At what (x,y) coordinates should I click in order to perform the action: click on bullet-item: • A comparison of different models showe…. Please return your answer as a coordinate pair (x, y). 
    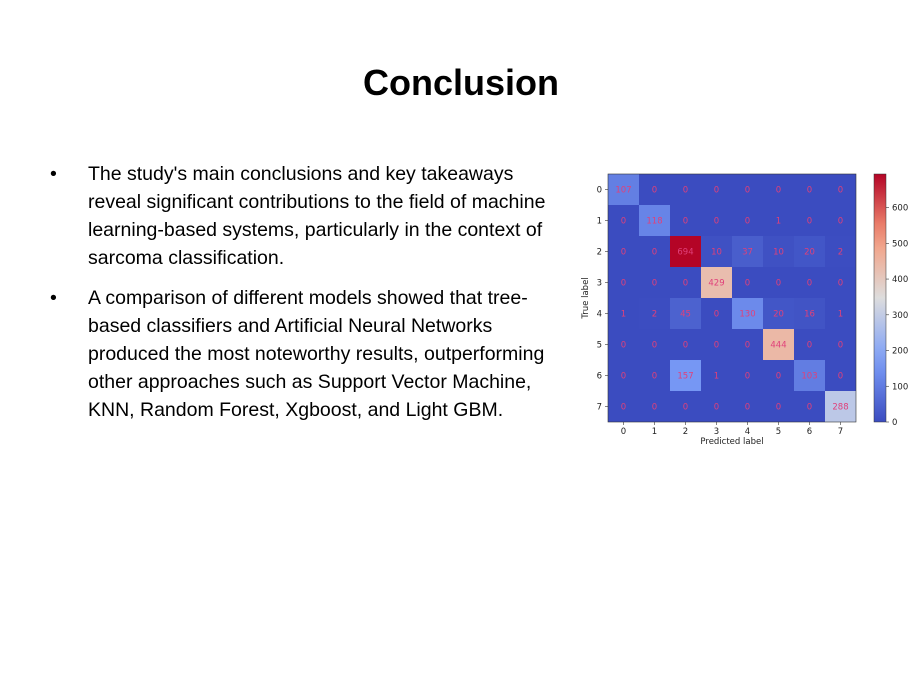
    Looking at the image, I should click on (300, 354).